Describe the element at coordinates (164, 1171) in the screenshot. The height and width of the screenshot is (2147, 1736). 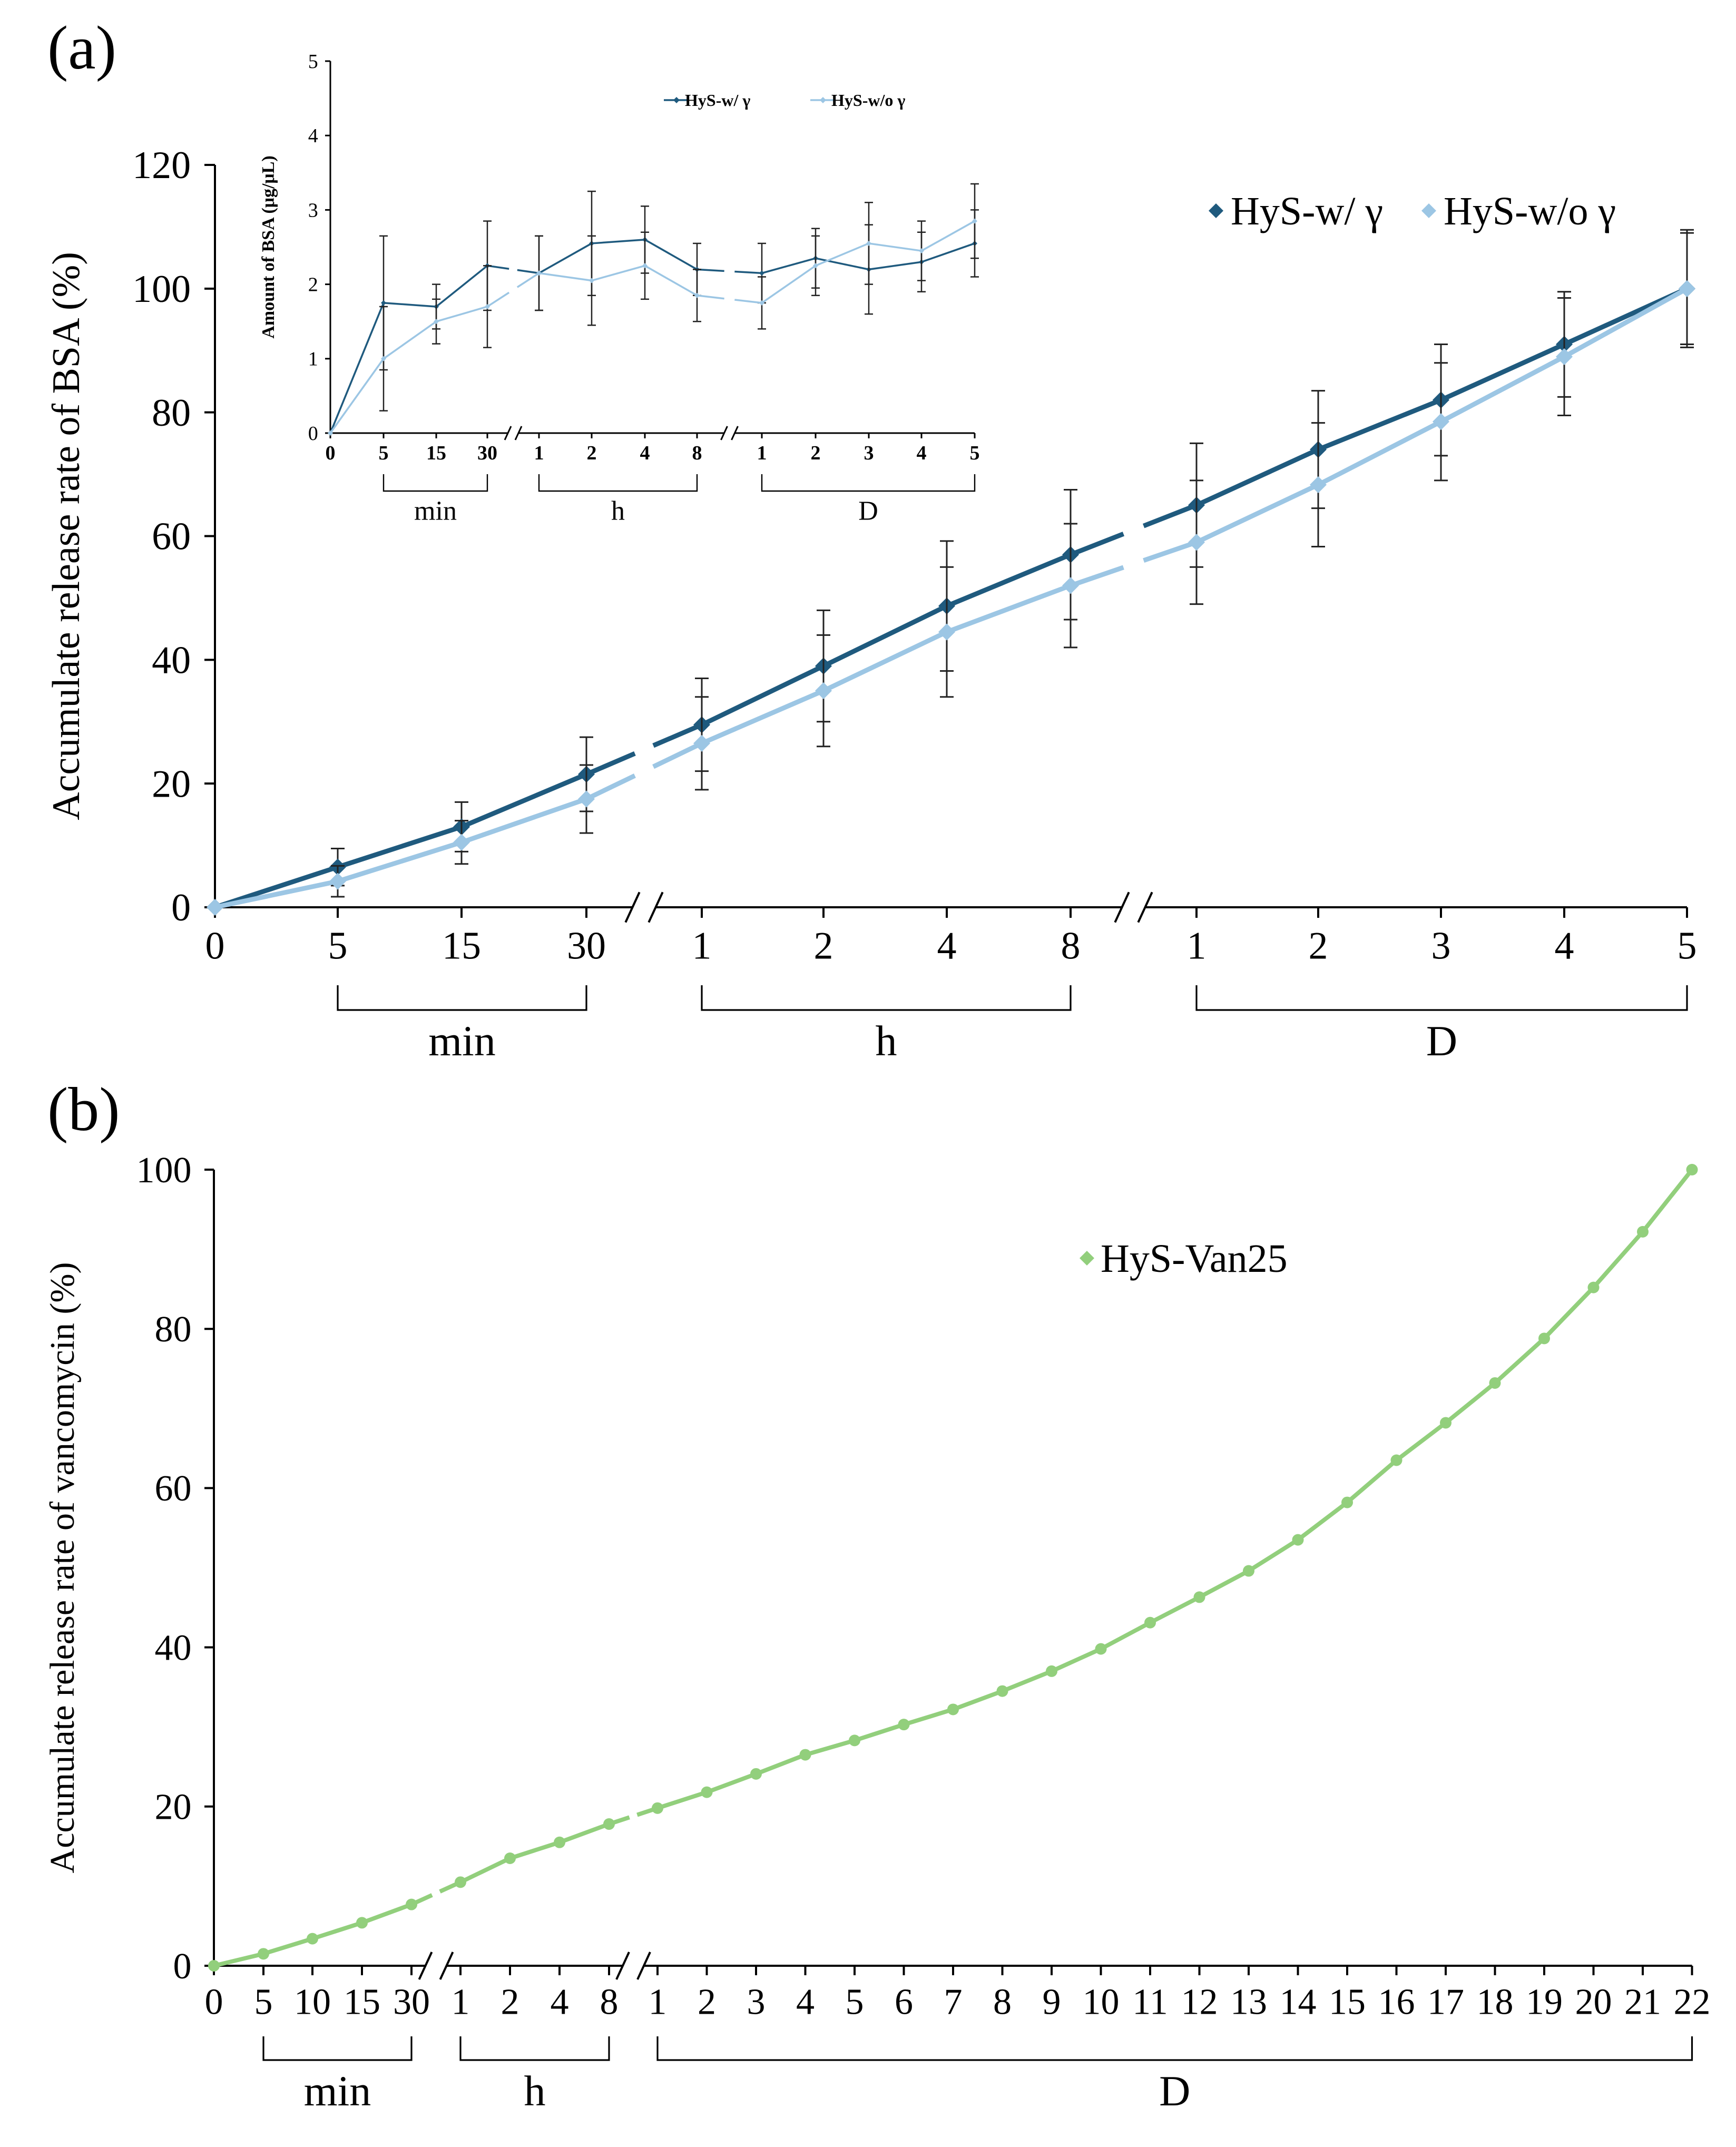
I see `y-tick-label: 100` at that location.